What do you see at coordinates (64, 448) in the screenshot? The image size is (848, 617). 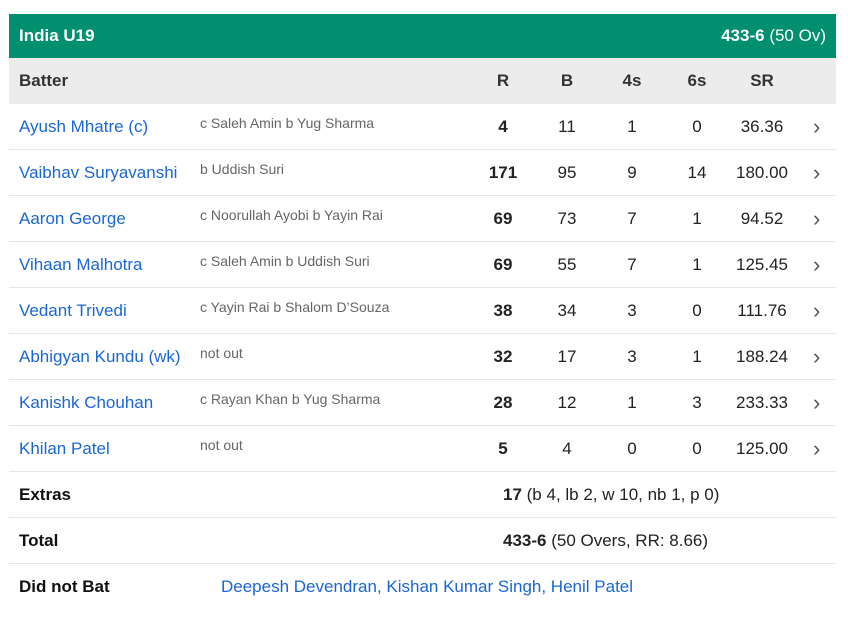 I see `batter-name: Khilan Patel` at bounding box center [64, 448].